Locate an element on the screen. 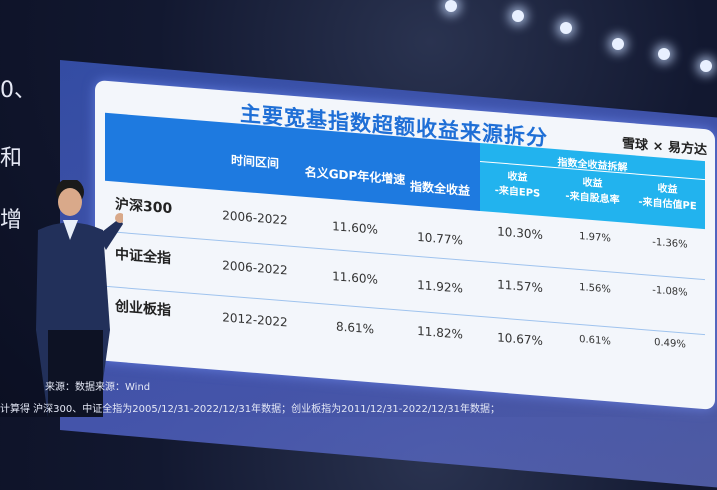 This screenshot has height=490, width=717. header-pe: 收益 -来自估值PE is located at coordinates (667, 198).